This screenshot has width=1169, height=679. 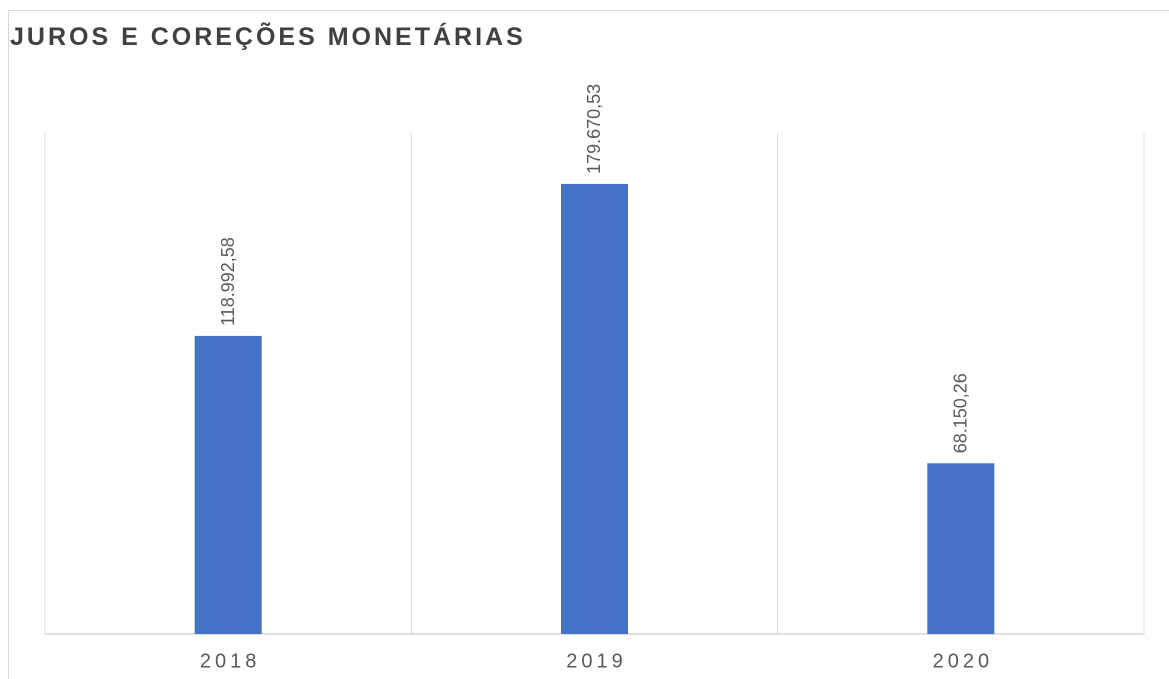 I want to click on data-label: 118.992,58, so click(x=228, y=281).